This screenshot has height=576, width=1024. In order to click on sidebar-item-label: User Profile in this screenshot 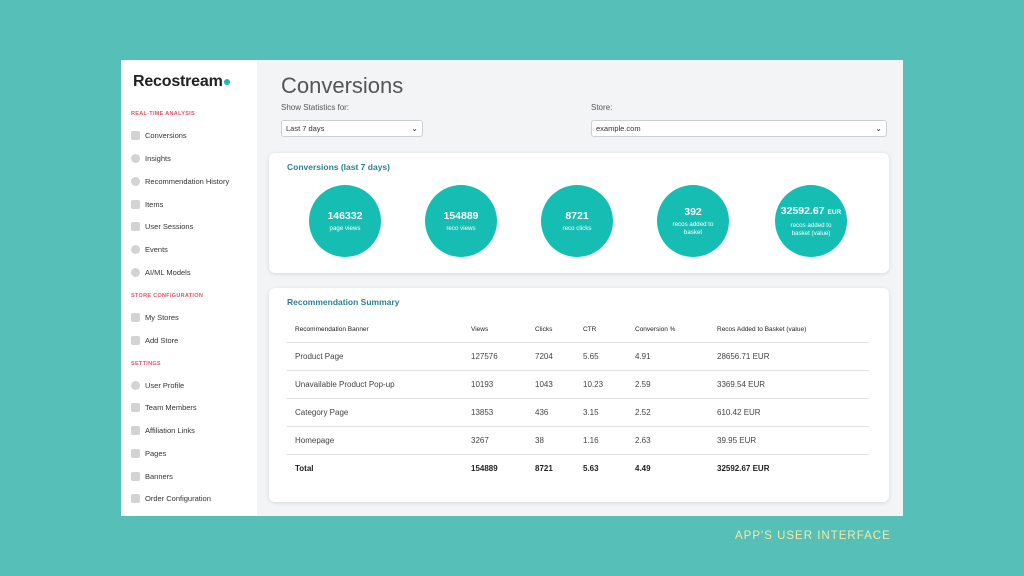, I will do `click(165, 385)`.